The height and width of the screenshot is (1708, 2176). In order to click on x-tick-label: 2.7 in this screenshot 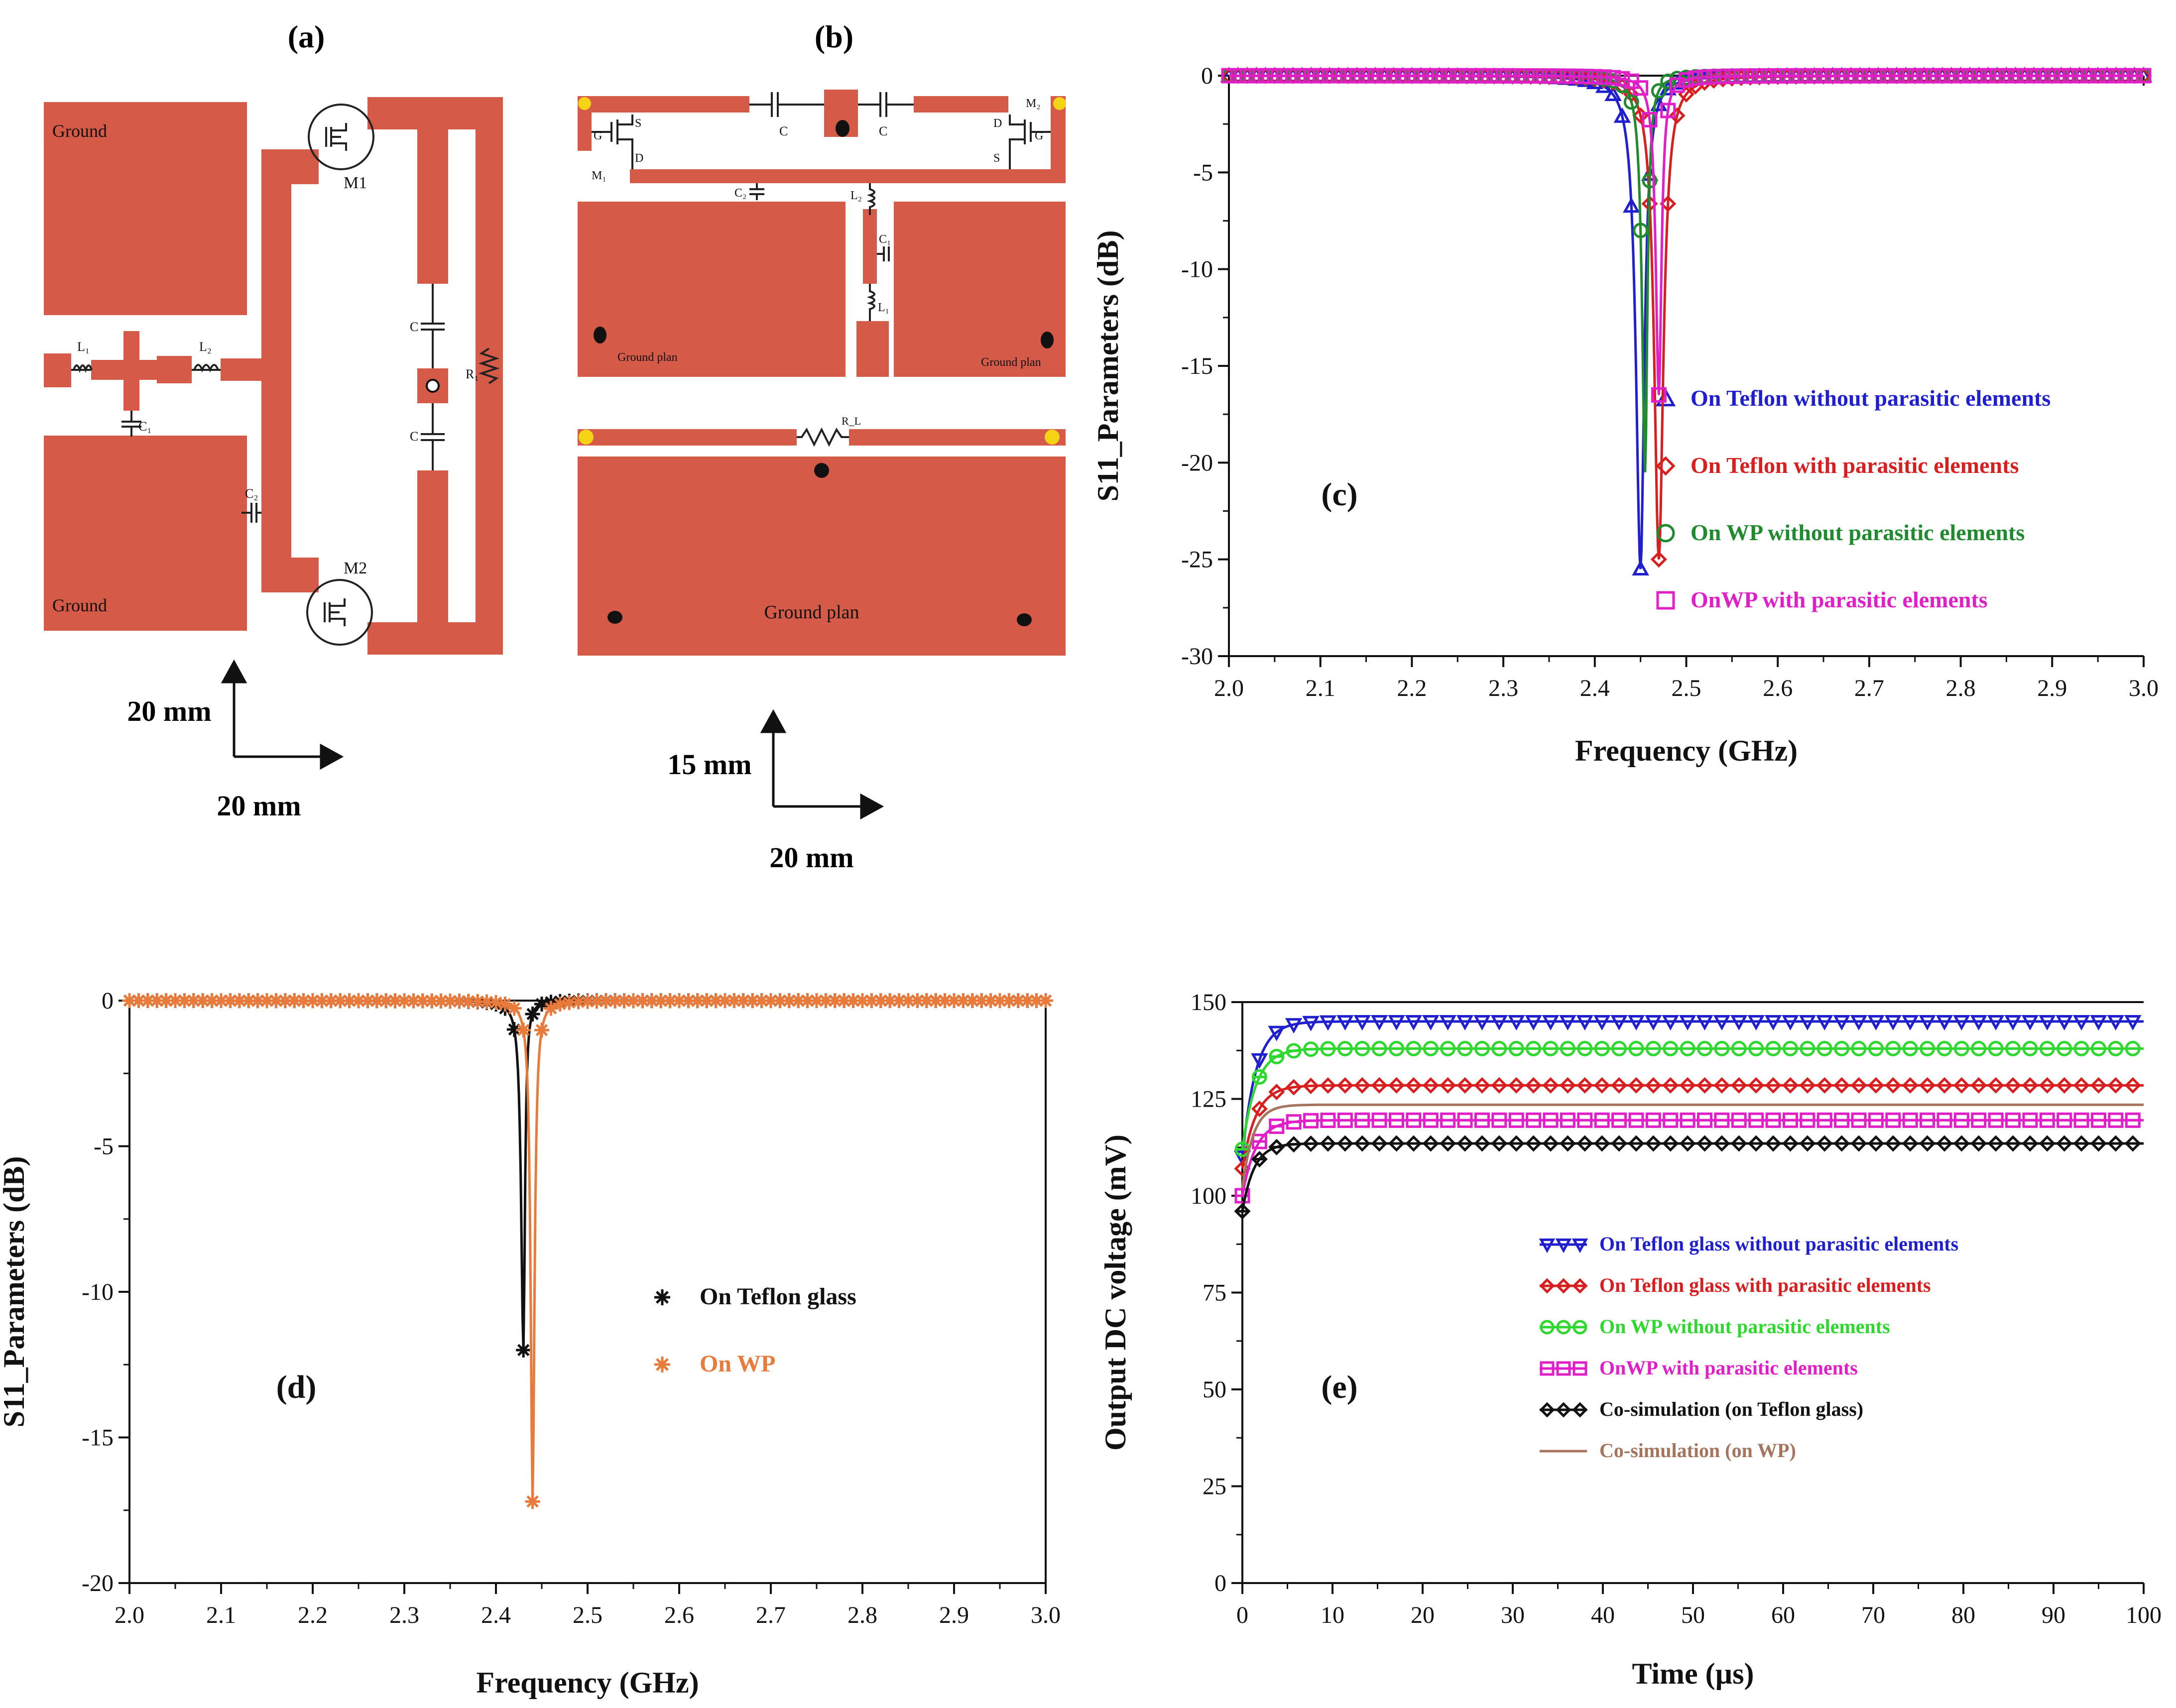, I will do `click(771, 1615)`.